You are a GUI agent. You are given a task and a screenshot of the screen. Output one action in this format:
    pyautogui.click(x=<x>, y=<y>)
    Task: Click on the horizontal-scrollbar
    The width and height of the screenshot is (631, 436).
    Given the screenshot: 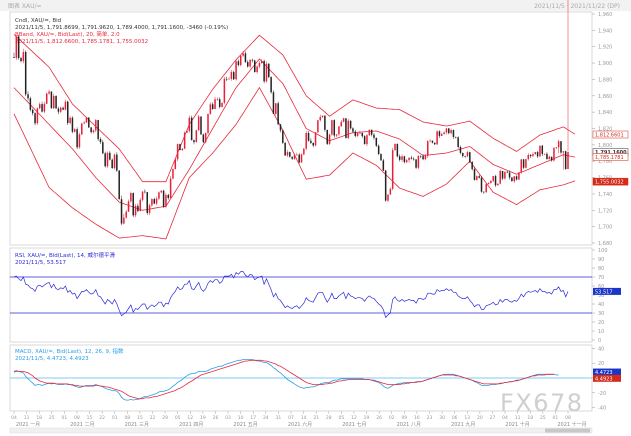 What is the action you would take?
    pyautogui.click(x=301, y=430)
    